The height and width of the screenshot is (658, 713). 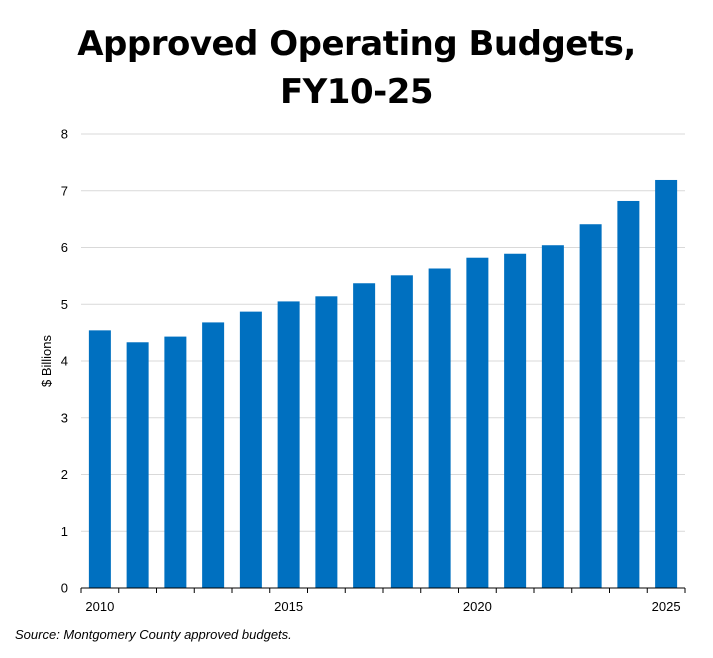 I want to click on bar-2016, so click(x=326, y=442).